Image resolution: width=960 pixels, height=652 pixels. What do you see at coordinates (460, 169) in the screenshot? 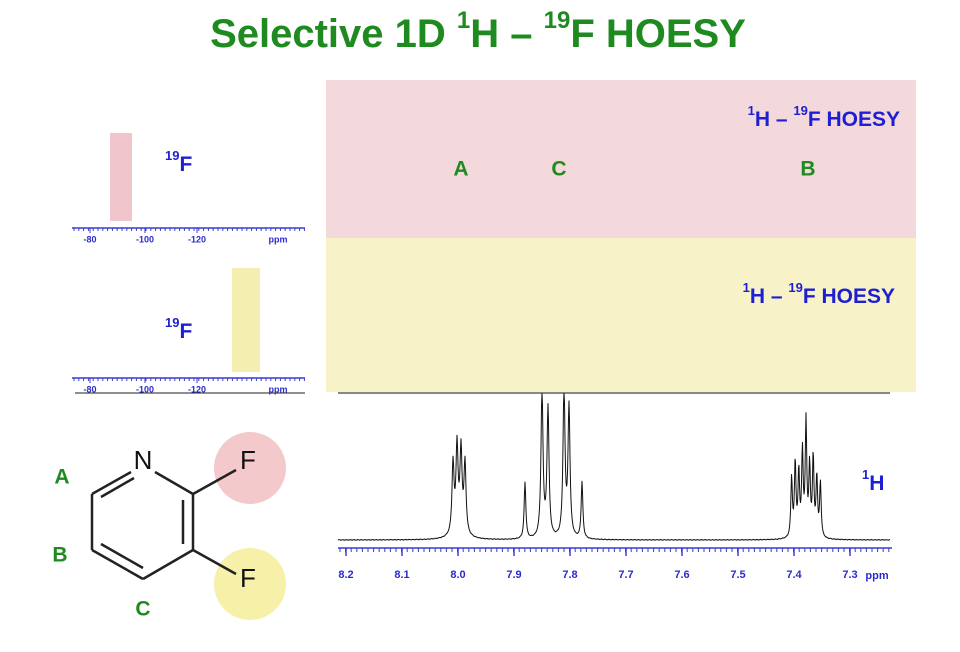
I see `peak-label: A` at bounding box center [460, 169].